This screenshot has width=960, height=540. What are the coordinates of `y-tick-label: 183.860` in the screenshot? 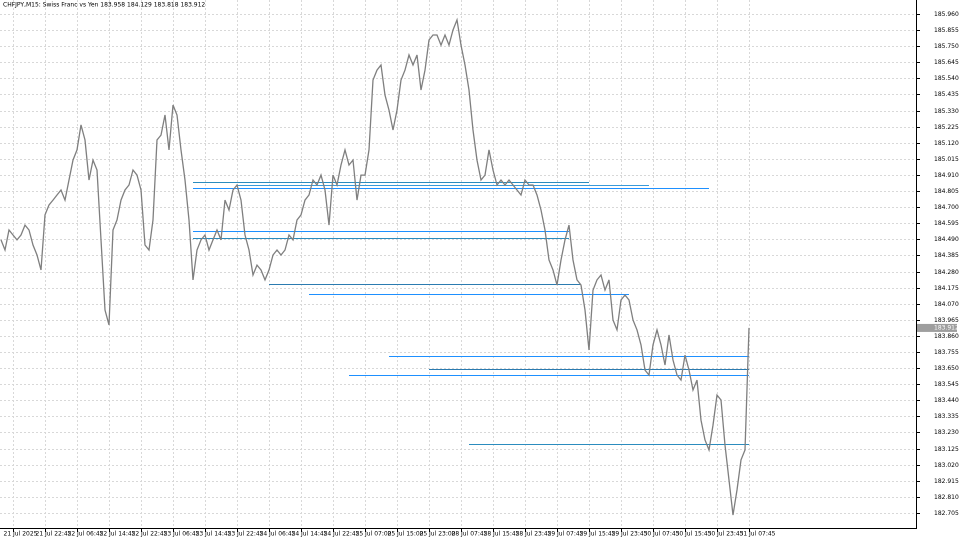 It's located at (946, 336).